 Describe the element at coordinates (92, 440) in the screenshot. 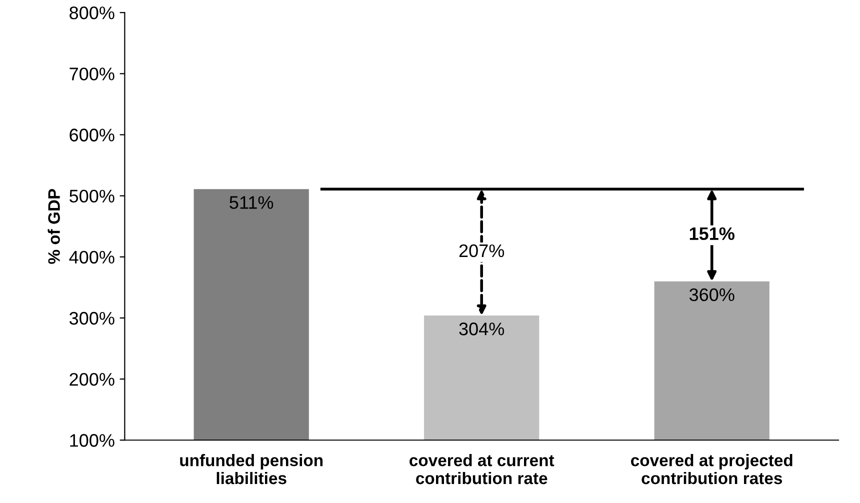

I see `y-tick-label: 100%` at that location.